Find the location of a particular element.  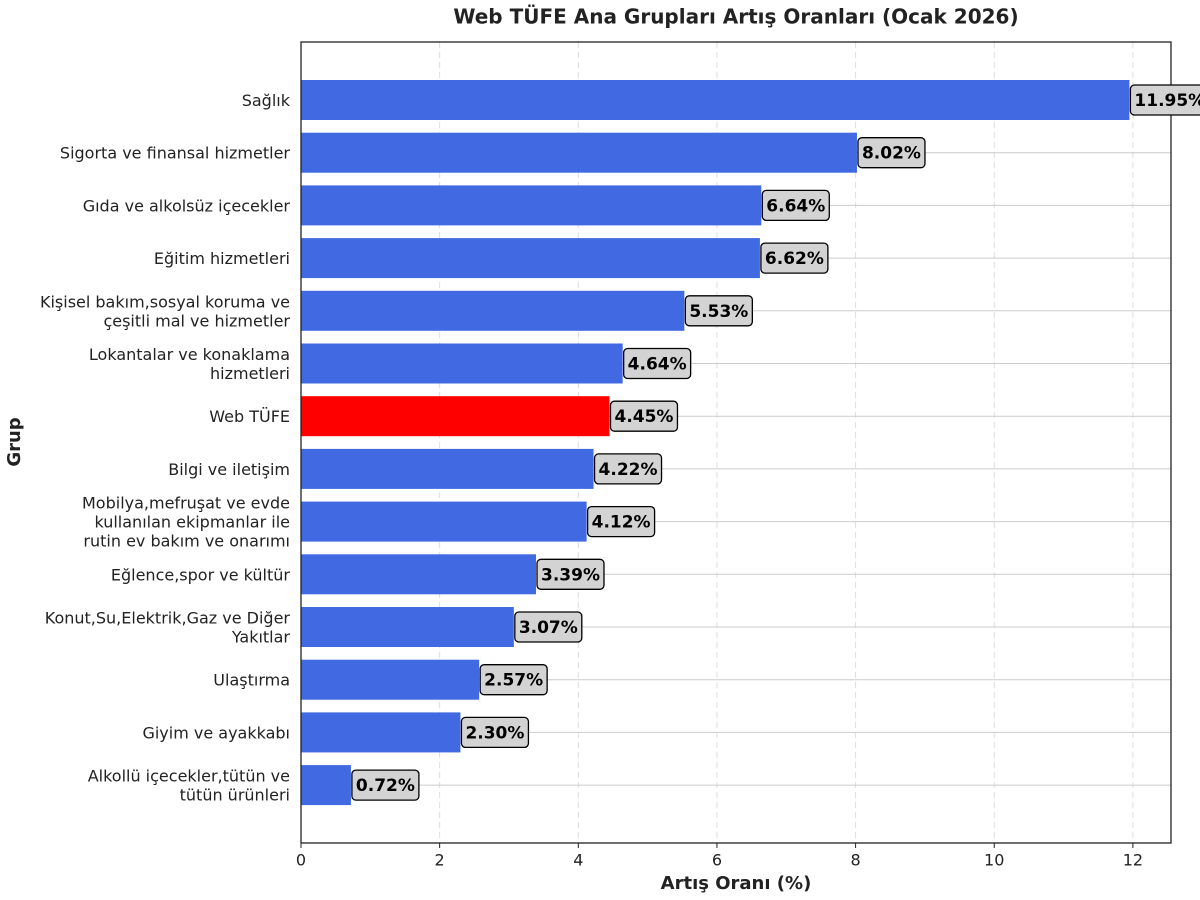

x-tick-label: 12 is located at coordinates (1133, 860).